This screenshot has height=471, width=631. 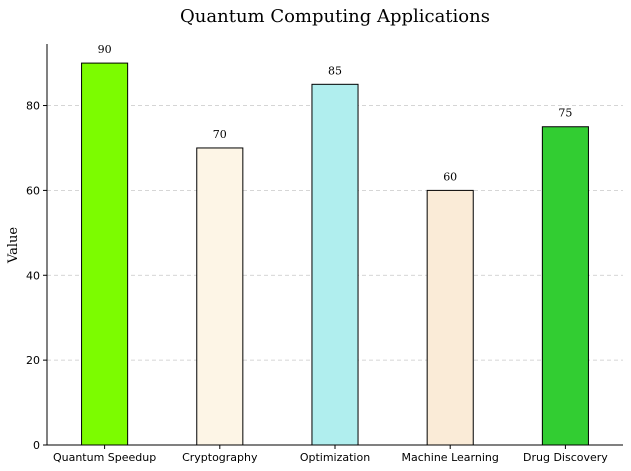 What do you see at coordinates (450, 457) in the screenshot?
I see `x-tick-label: Machine Learning` at bounding box center [450, 457].